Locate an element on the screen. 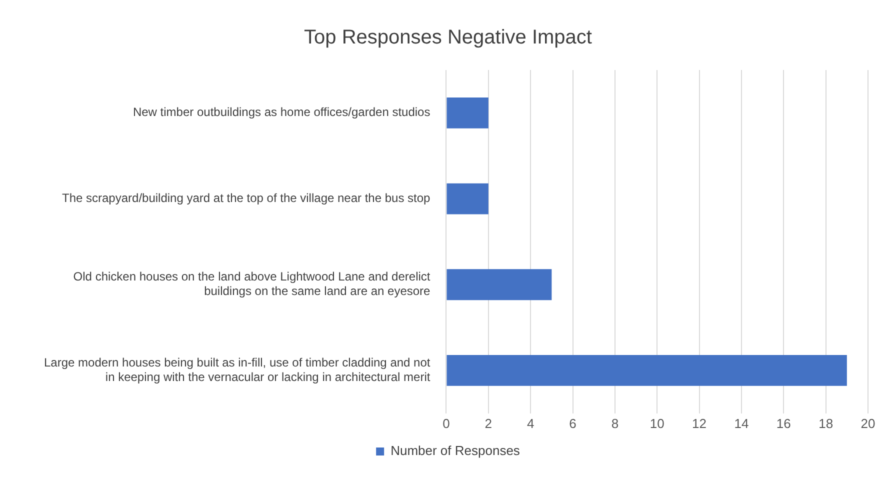 The image size is (896, 482). x-tick-label: 20 is located at coordinates (868, 423).